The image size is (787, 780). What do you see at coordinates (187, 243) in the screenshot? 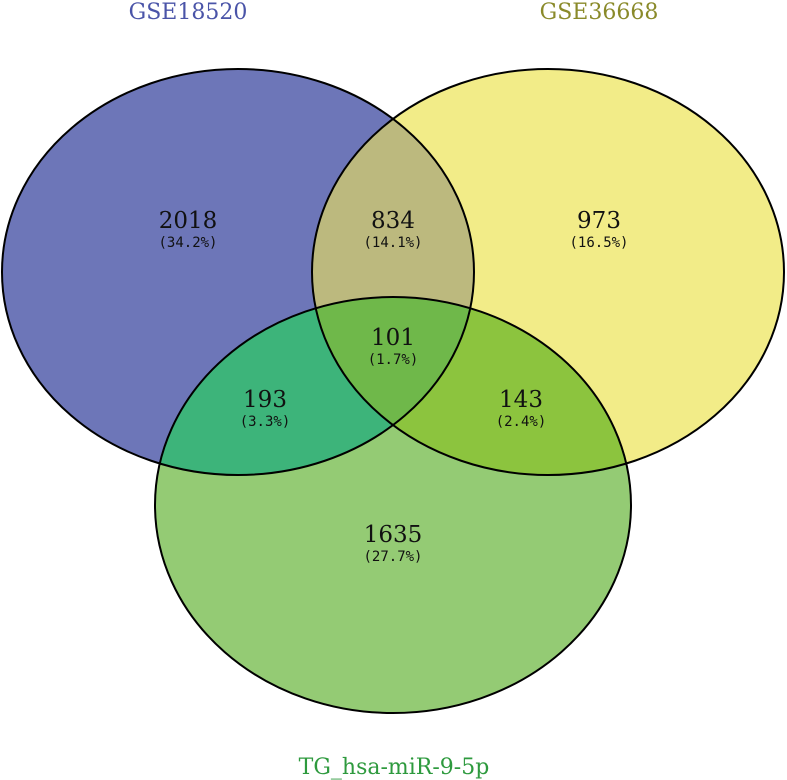
I see `region-a-only-percent: (34.2%)` at bounding box center [187, 243].